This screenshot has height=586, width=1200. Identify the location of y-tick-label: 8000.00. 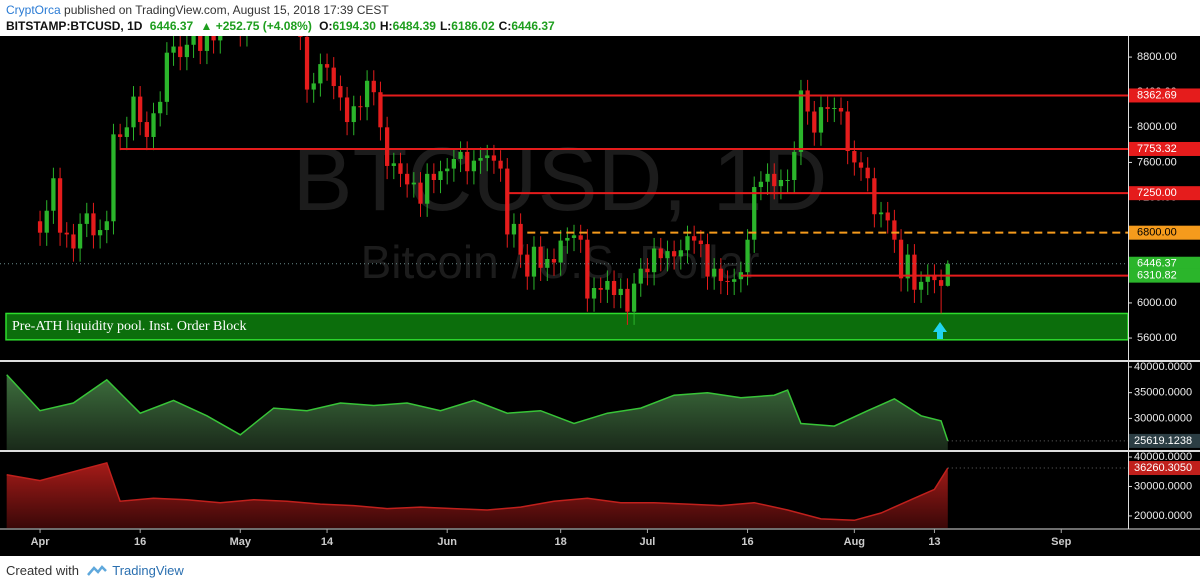
(1157, 127).